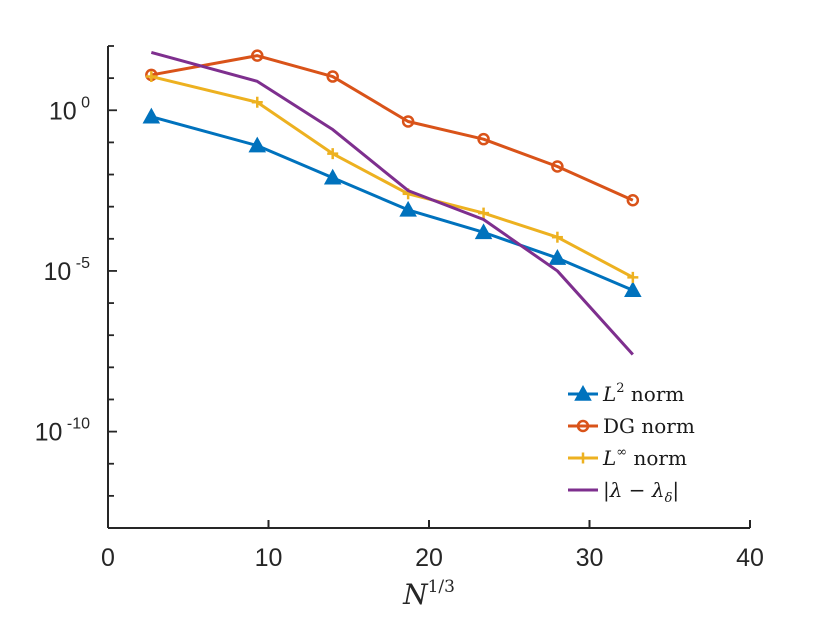 The width and height of the screenshot is (830, 623). I want to click on legend-item-1: DG norm, so click(631, 426).